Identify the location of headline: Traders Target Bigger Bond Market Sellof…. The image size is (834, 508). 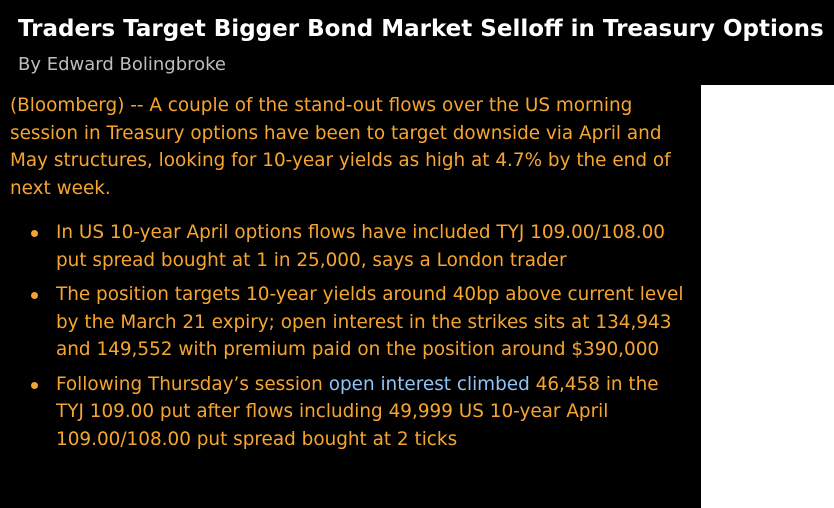
(421, 29).